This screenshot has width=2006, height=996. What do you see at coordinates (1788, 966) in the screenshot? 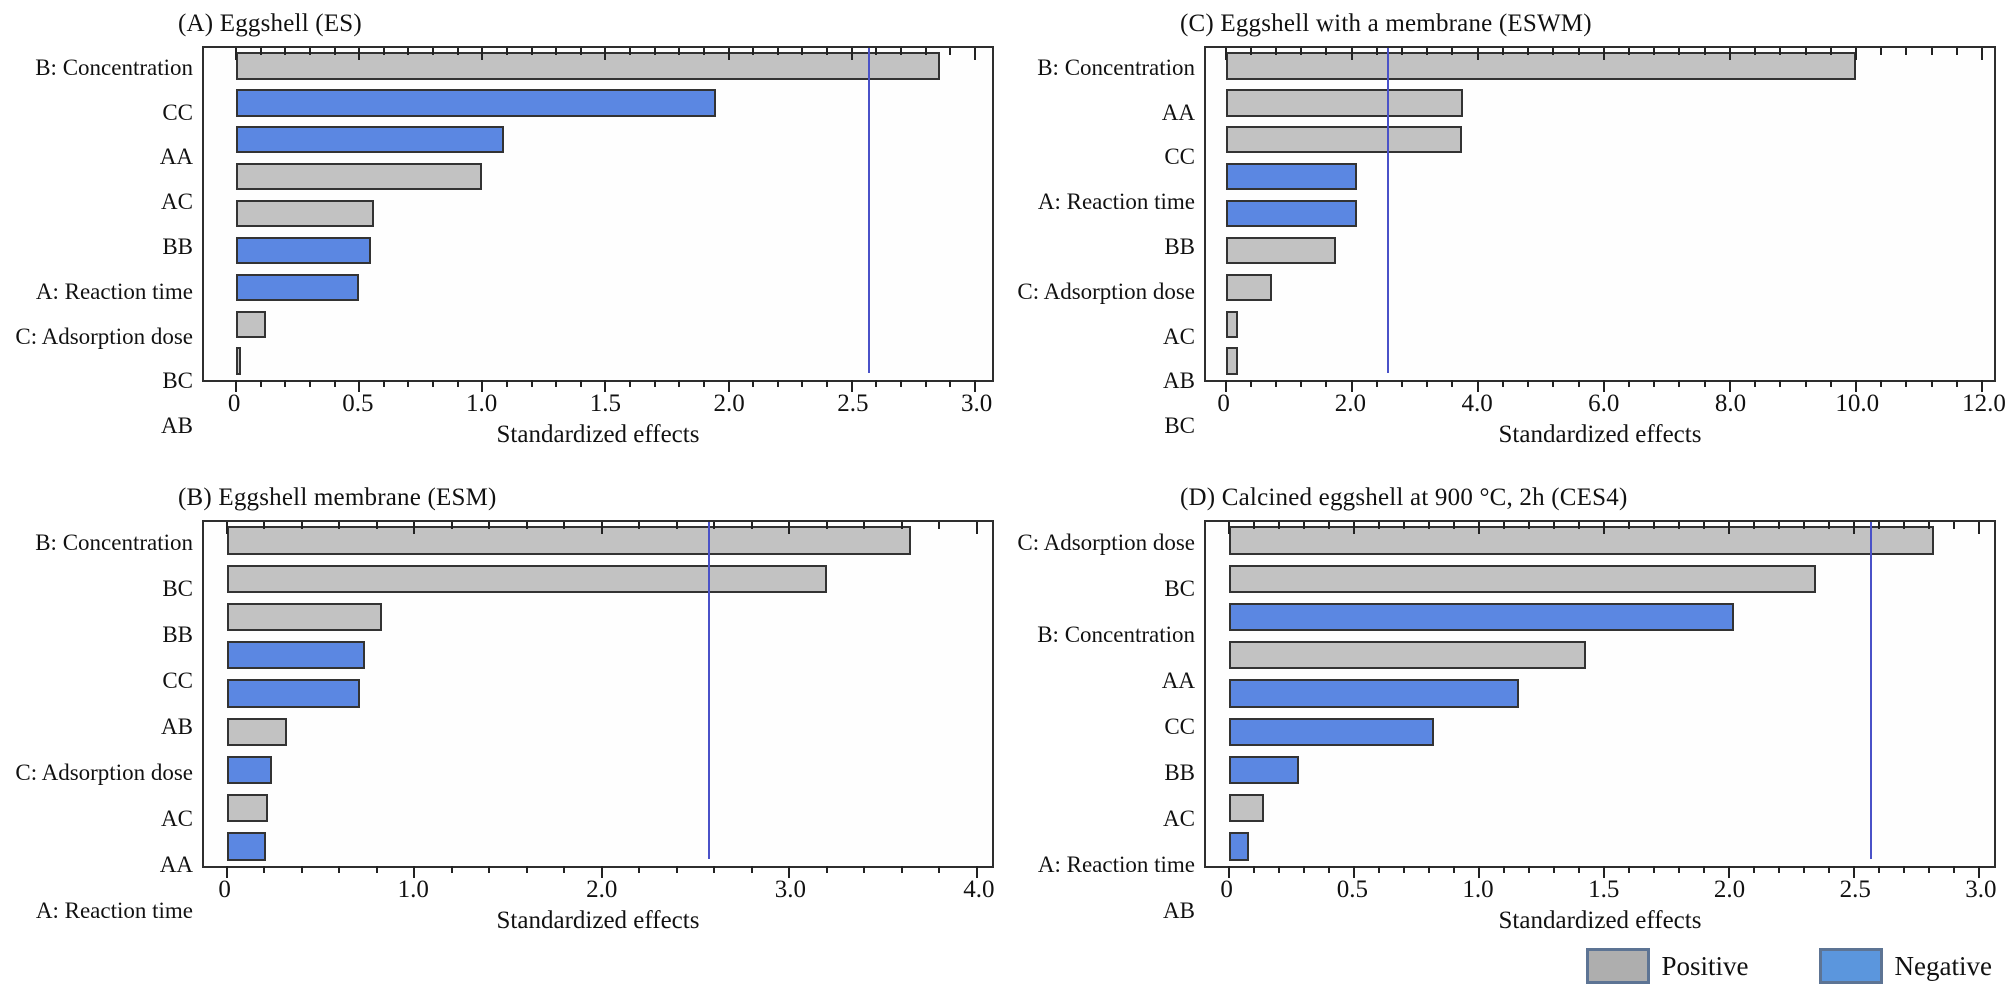
I see `legend: Positive Negative` at bounding box center [1788, 966].